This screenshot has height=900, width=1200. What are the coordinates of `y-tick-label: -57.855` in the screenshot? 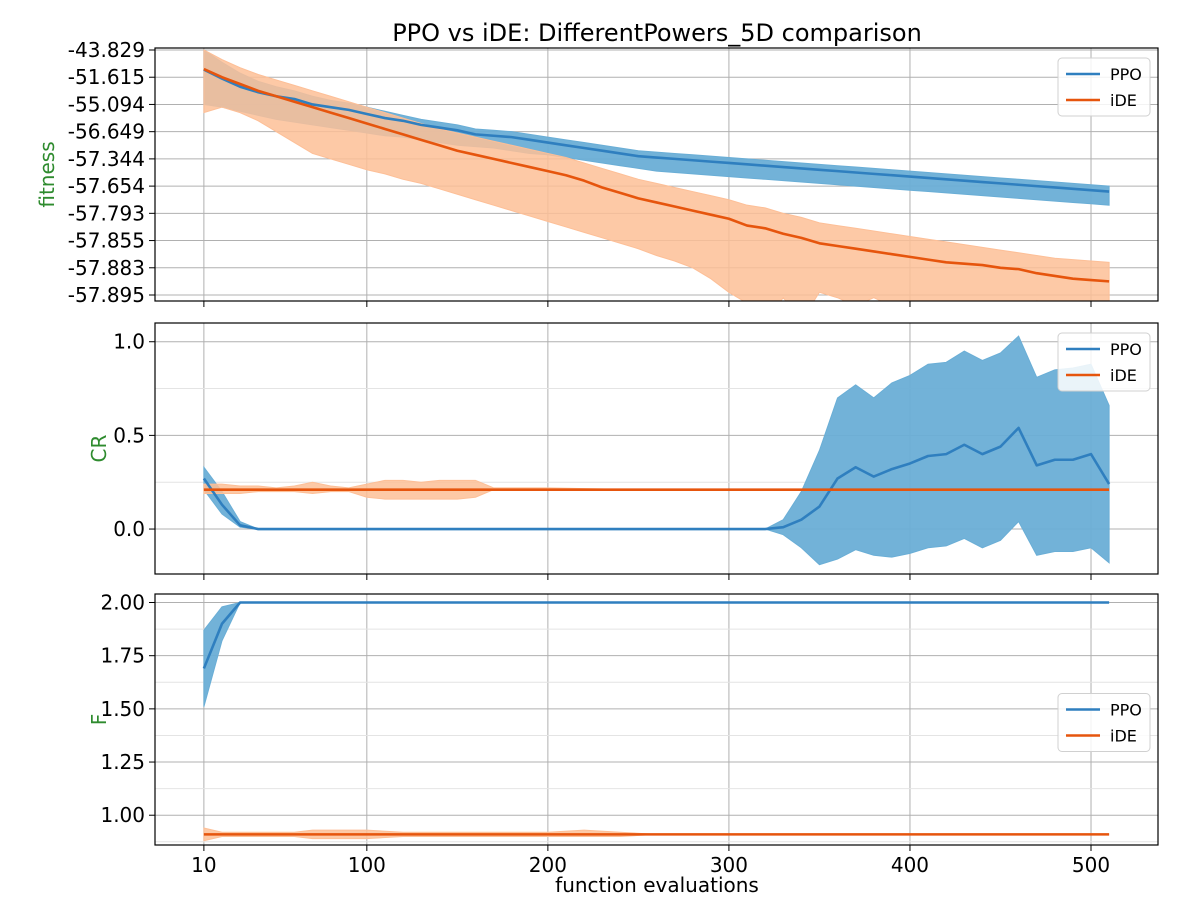 It's located at (106, 241).